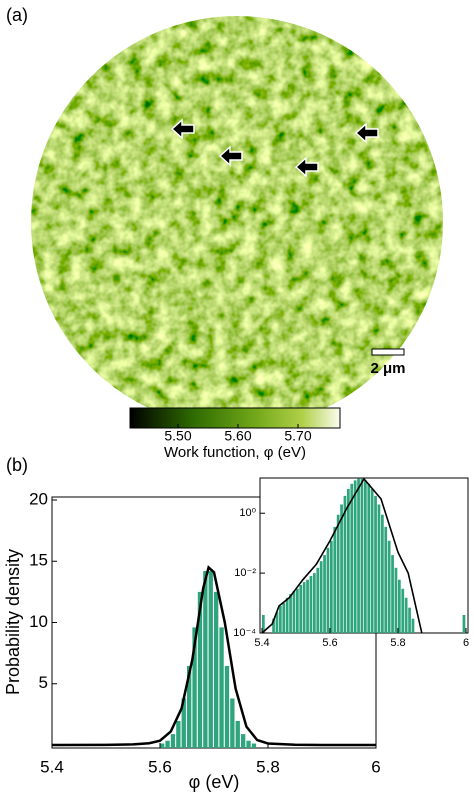 The image size is (474, 797). I want to click on y-tick-label: 10⁻², so click(245, 573).